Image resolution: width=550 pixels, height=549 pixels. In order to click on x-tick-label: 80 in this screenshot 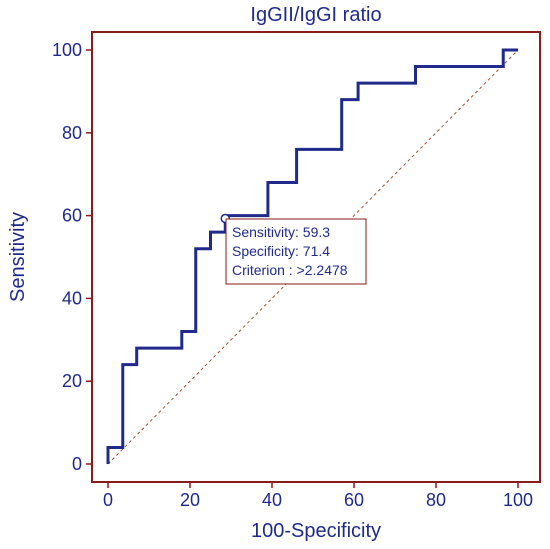, I will do `click(436, 500)`.